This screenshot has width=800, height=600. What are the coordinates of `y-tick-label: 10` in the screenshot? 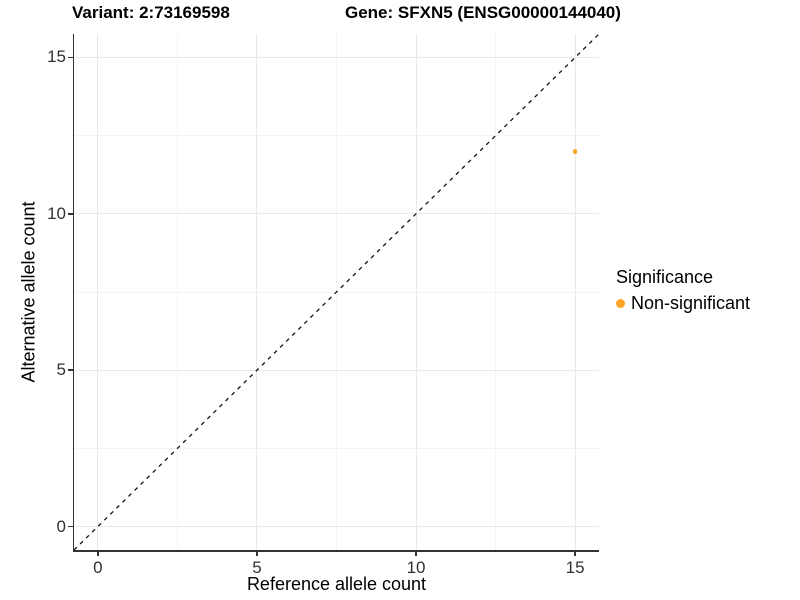 It's located at (56, 213).